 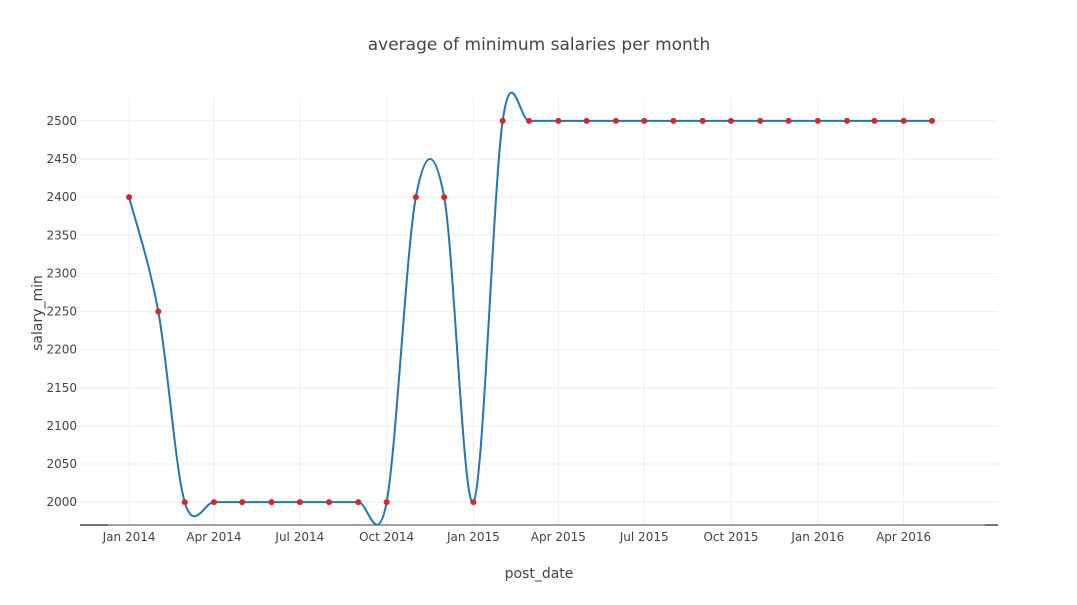 I want to click on x-tick-label: Jul 2015, so click(x=644, y=537).